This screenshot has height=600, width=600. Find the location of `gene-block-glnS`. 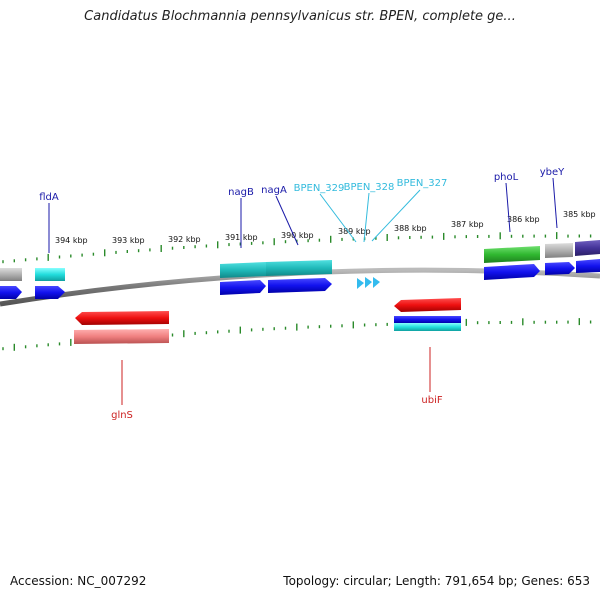

gene-block-glnS is located at coordinates (121, 336).